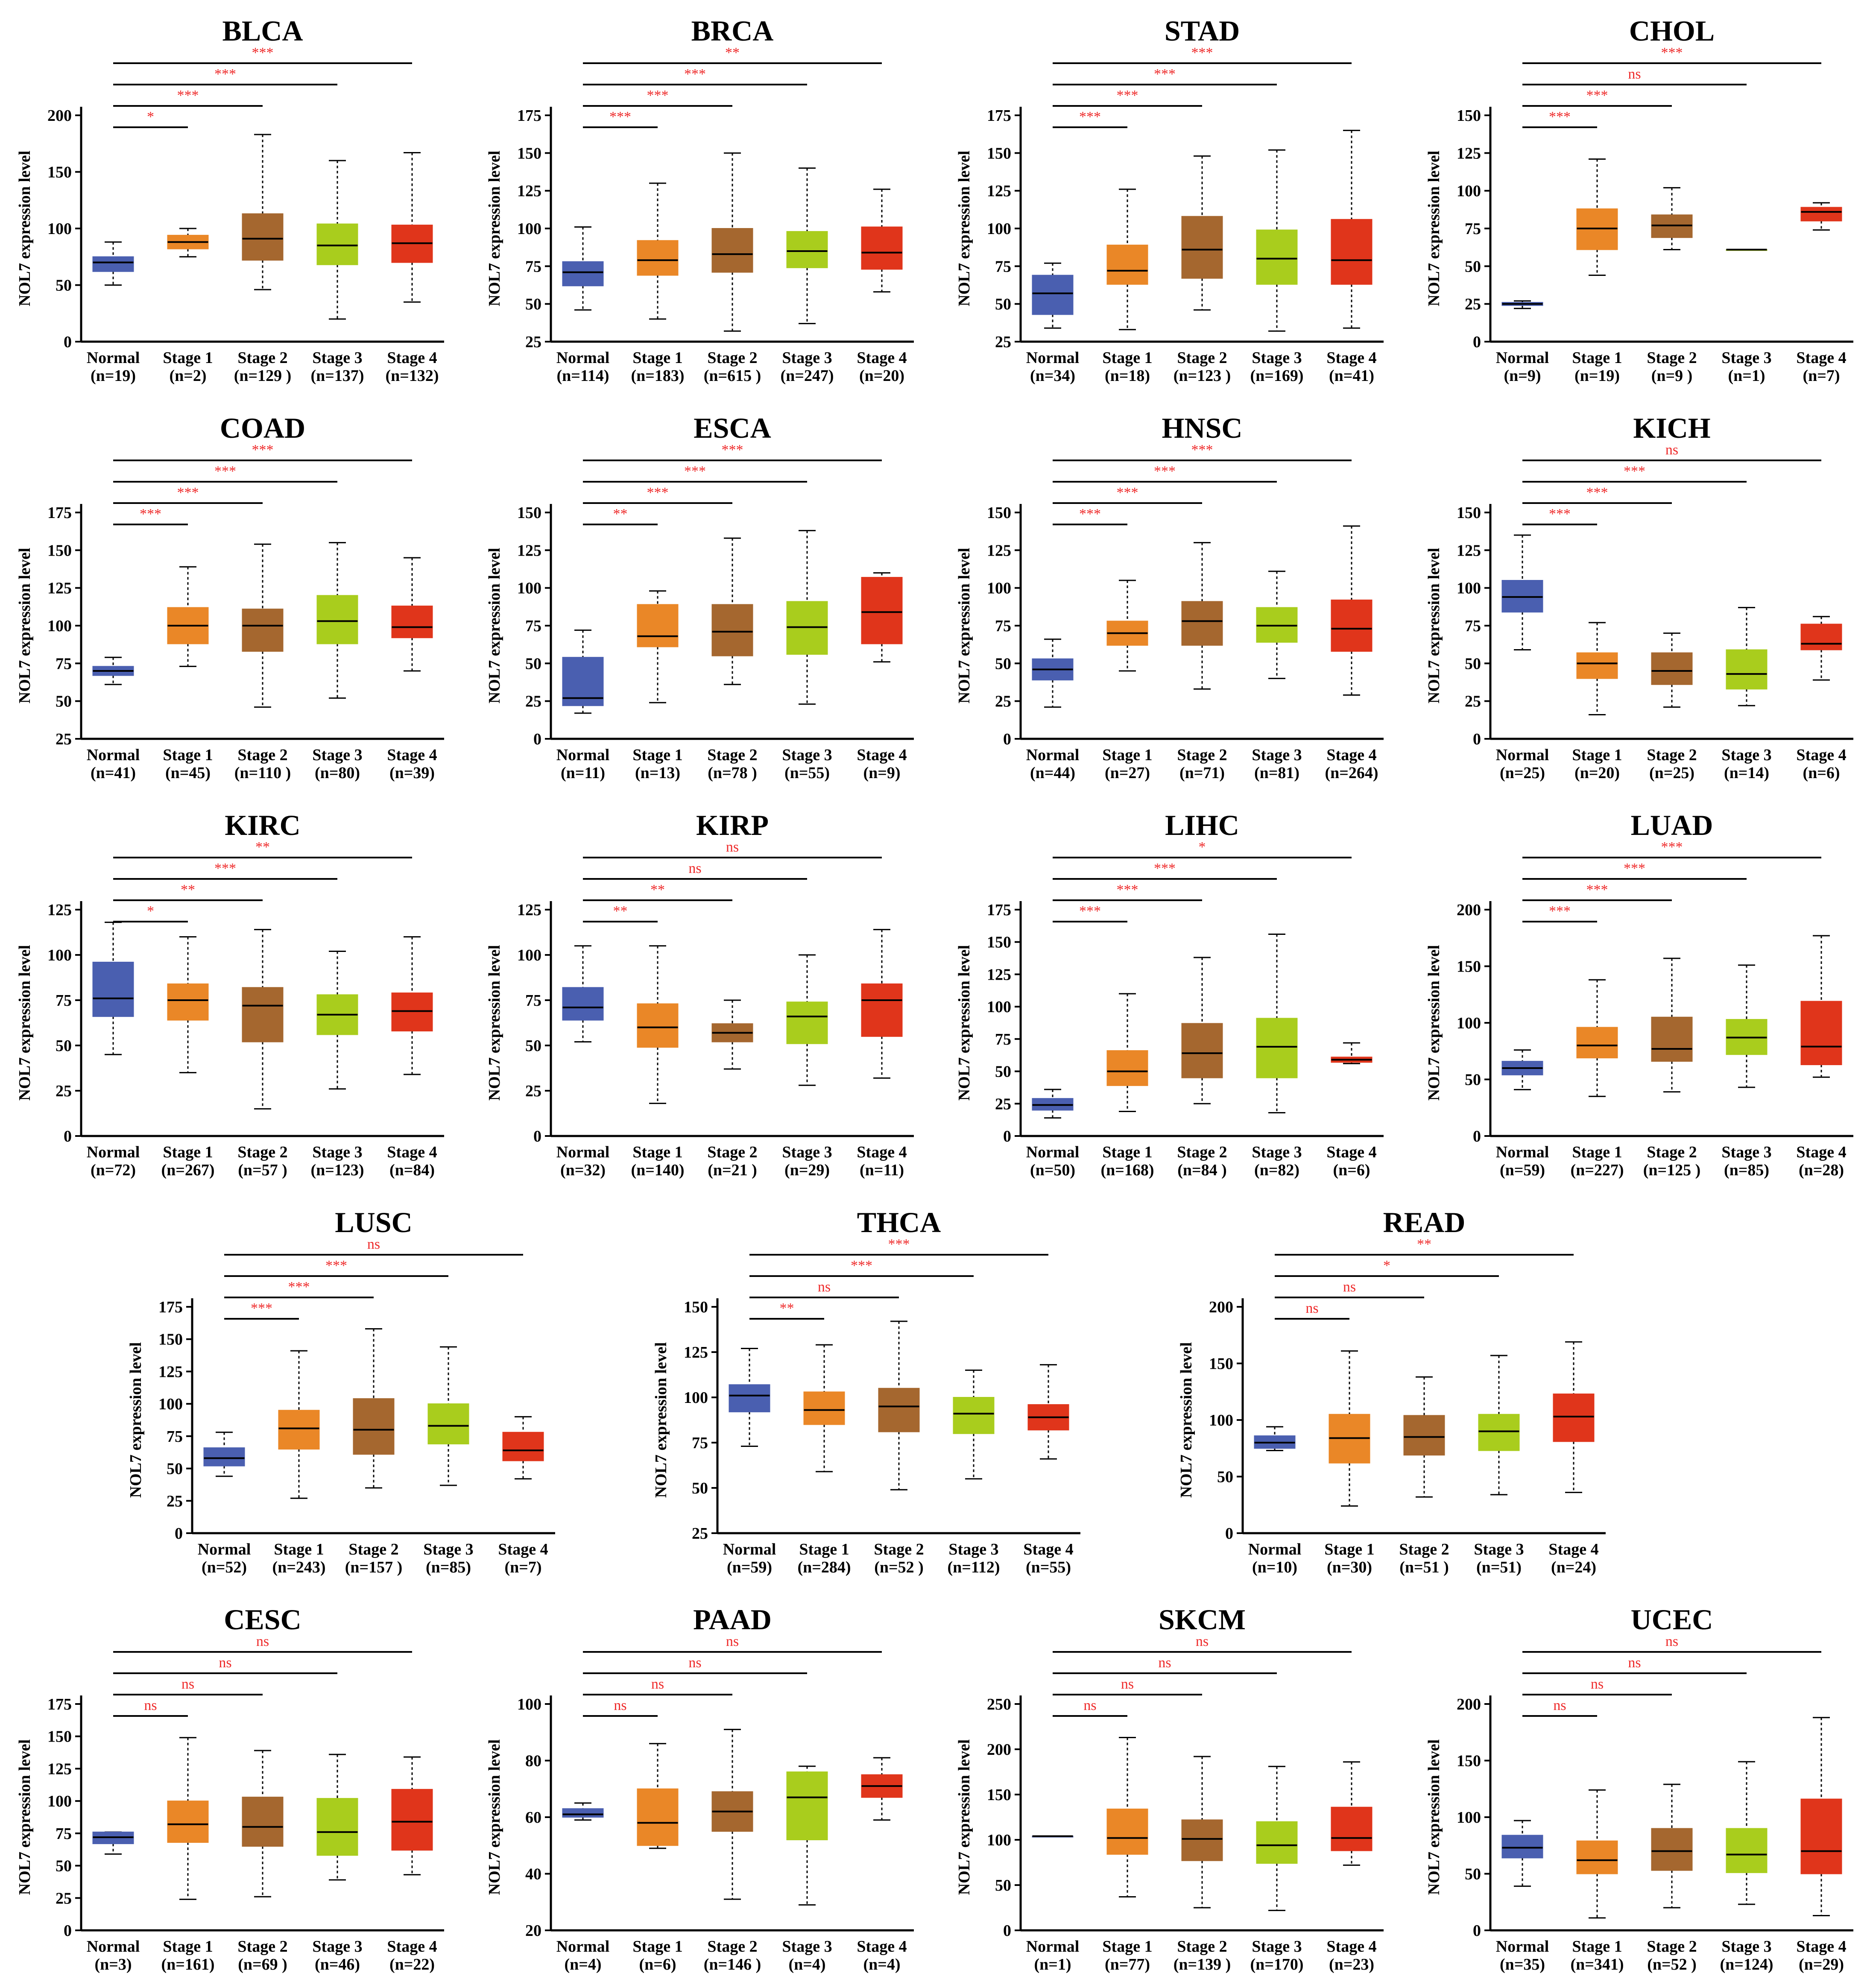 Image resolution: width=1870 pixels, height=1988 pixels. I want to click on x-n-label: (n=84 ), so click(1202, 1170).